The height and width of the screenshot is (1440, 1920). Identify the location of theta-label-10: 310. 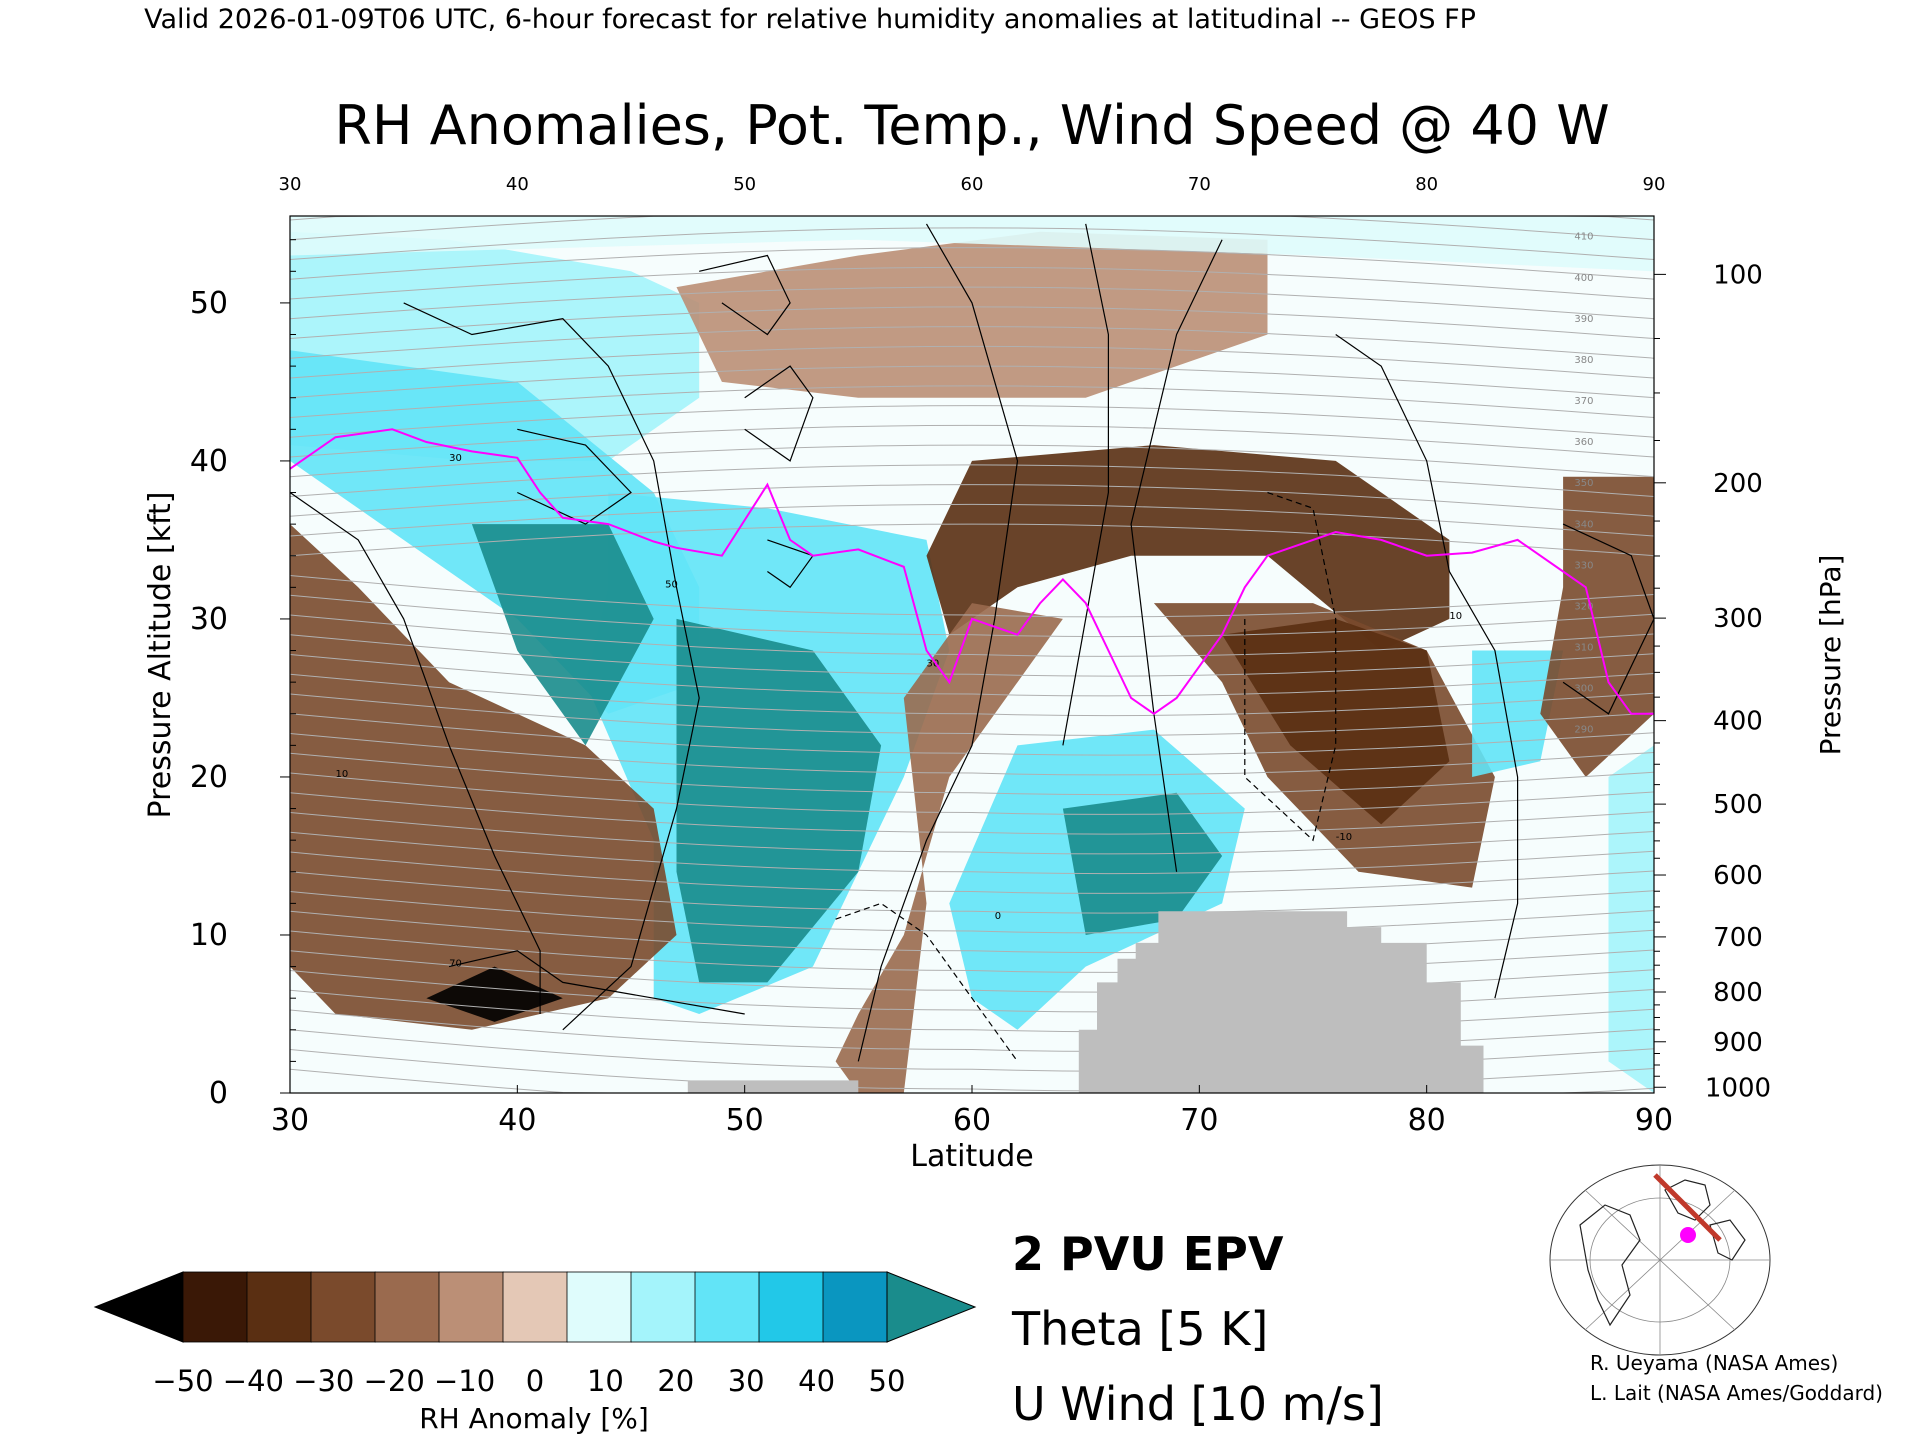
(1583, 648).